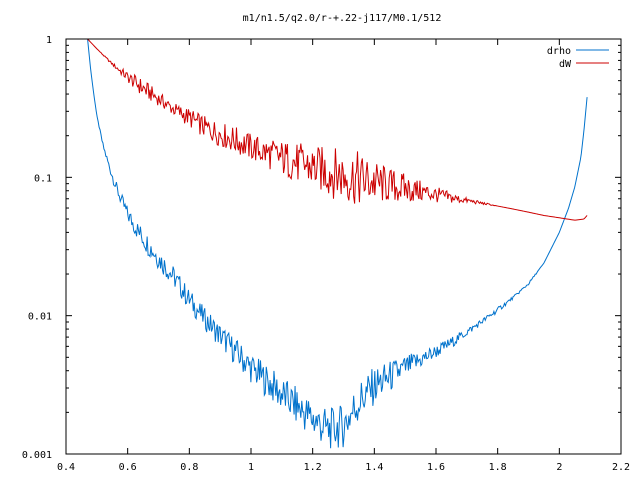  I want to click on x-tick-label: 2, so click(559, 467).